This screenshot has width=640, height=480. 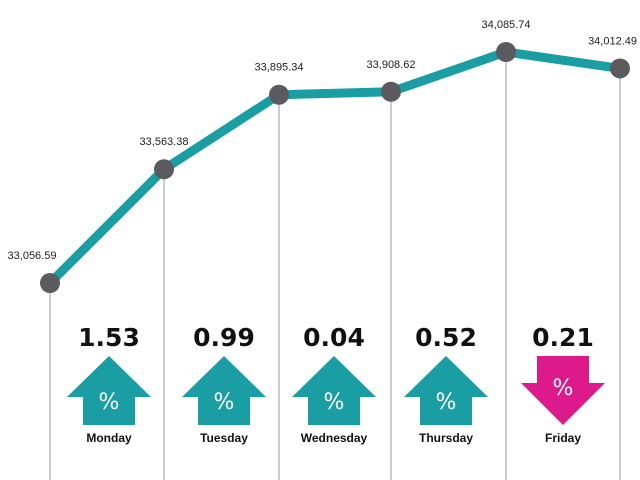 What do you see at coordinates (224, 438) in the screenshot?
I see `day-label: Tuesday` at bounding box center [224, 438].